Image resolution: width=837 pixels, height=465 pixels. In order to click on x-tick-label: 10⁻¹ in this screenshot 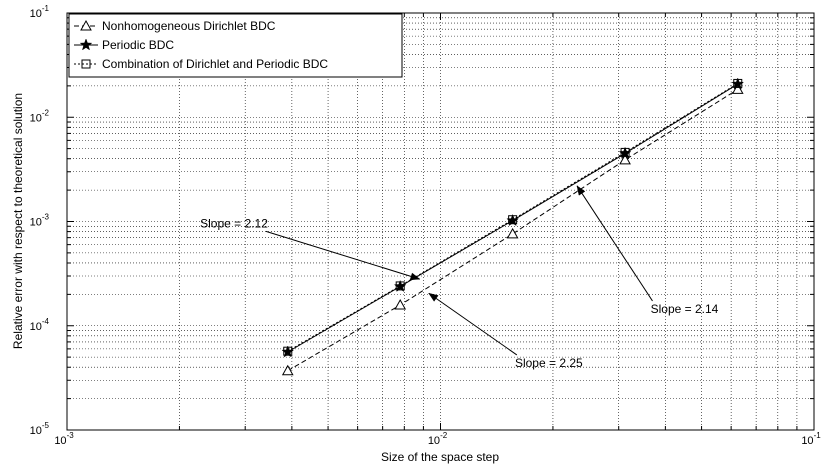, I will do `click(811, 439)`.